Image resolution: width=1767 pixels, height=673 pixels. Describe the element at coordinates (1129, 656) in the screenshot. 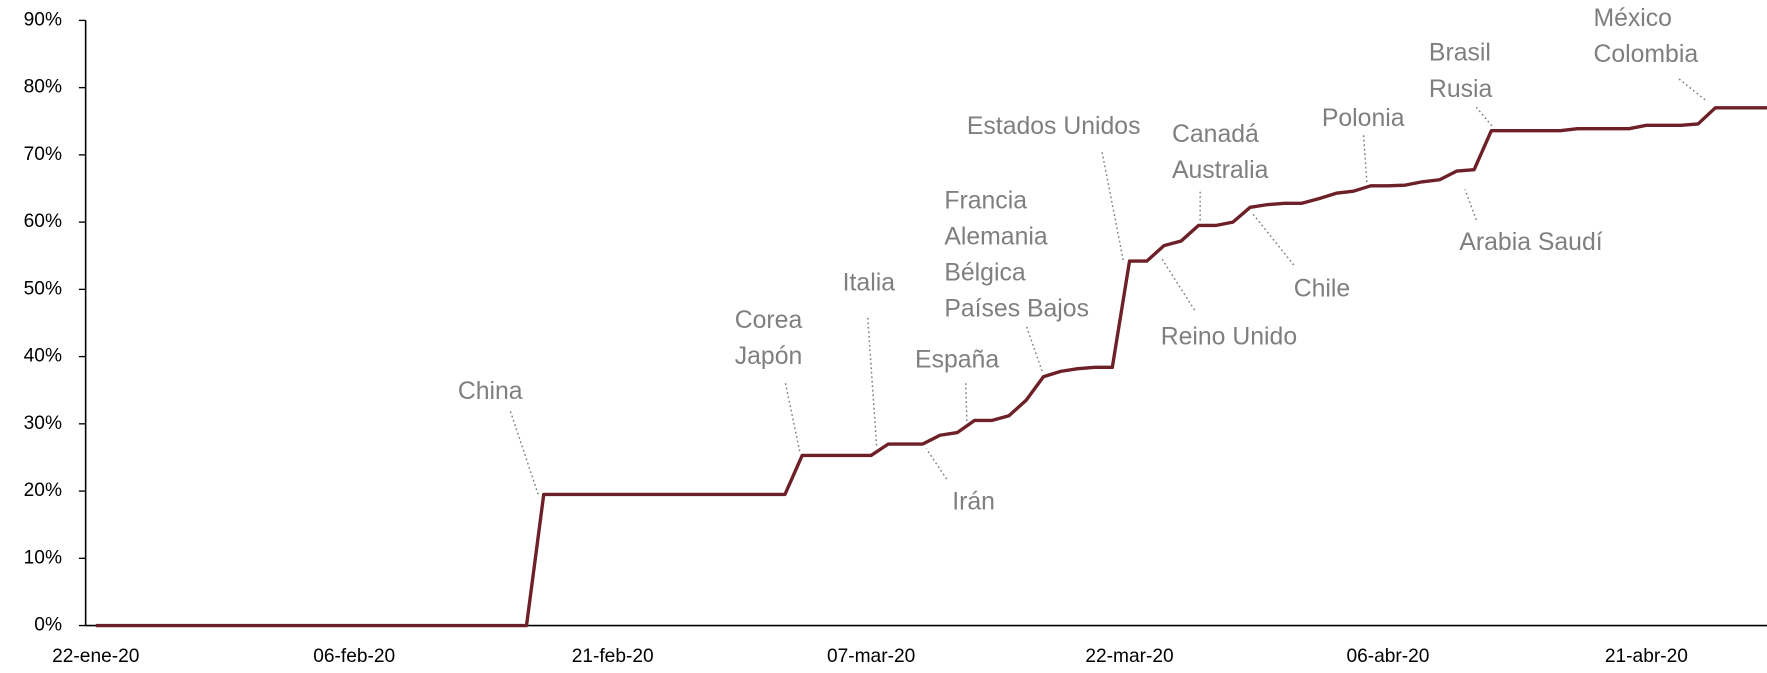

I see `x-tick-label: 22-mar-20` at that location.